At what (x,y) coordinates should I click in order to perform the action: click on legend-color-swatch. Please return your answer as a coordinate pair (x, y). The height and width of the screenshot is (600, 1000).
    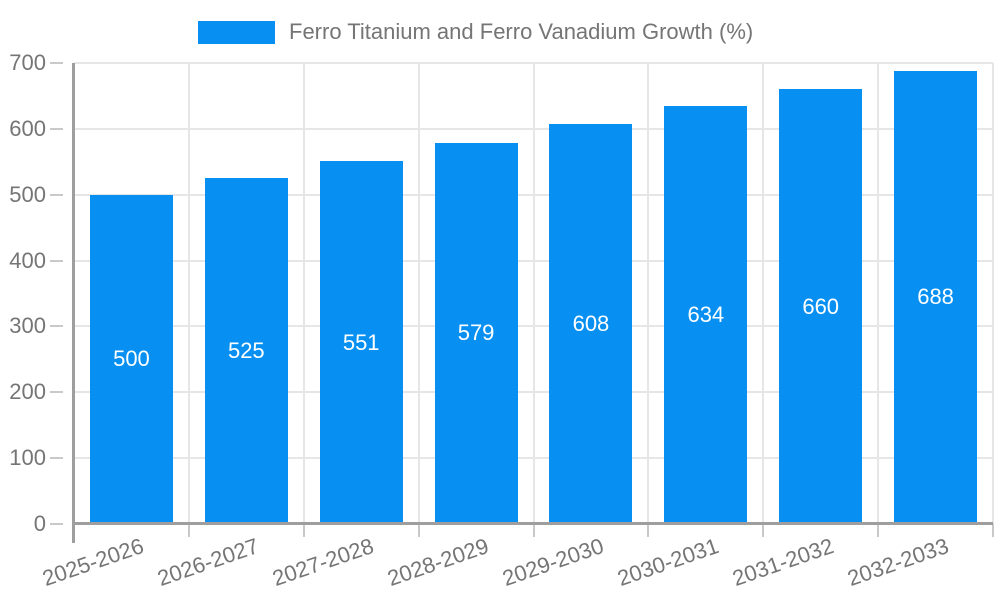
    Looking at the image, I should click on (236, 32).